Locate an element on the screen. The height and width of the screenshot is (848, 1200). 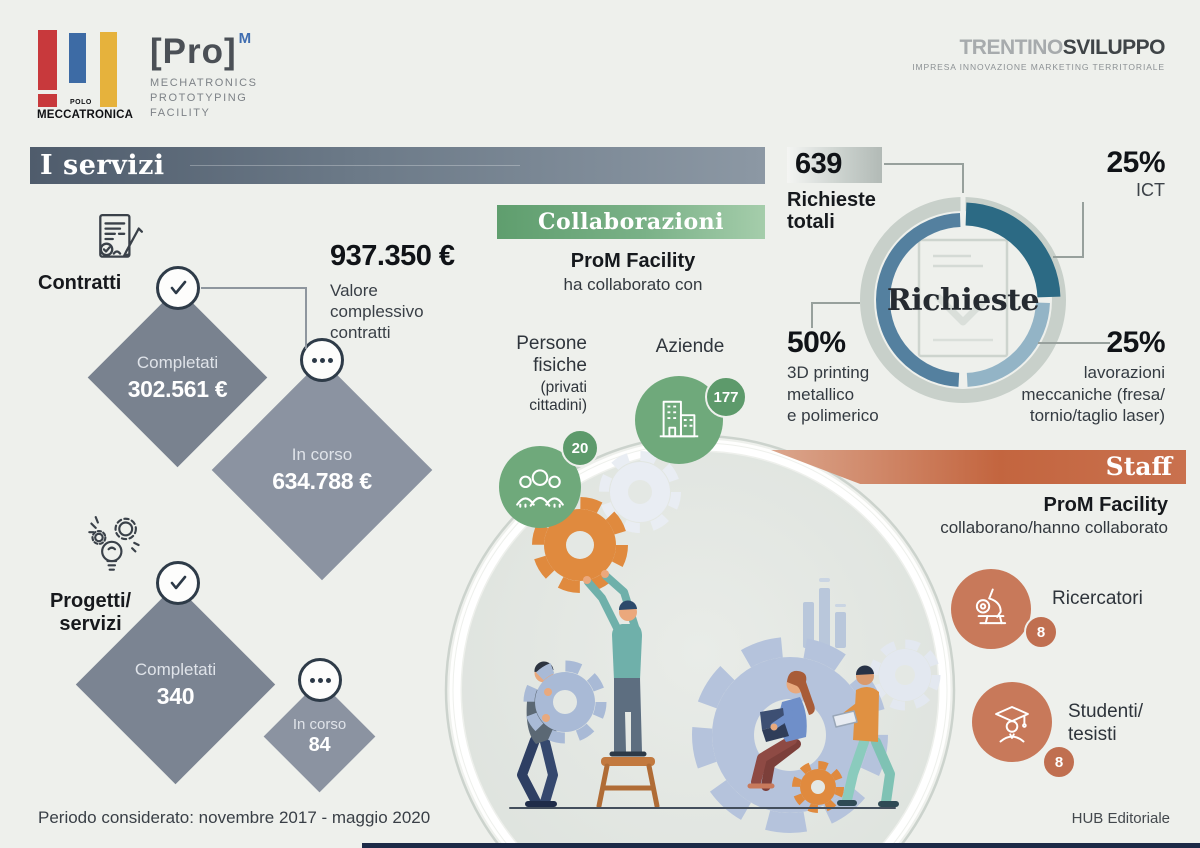
ricercatori-circle is located at coordinates (991, 609).